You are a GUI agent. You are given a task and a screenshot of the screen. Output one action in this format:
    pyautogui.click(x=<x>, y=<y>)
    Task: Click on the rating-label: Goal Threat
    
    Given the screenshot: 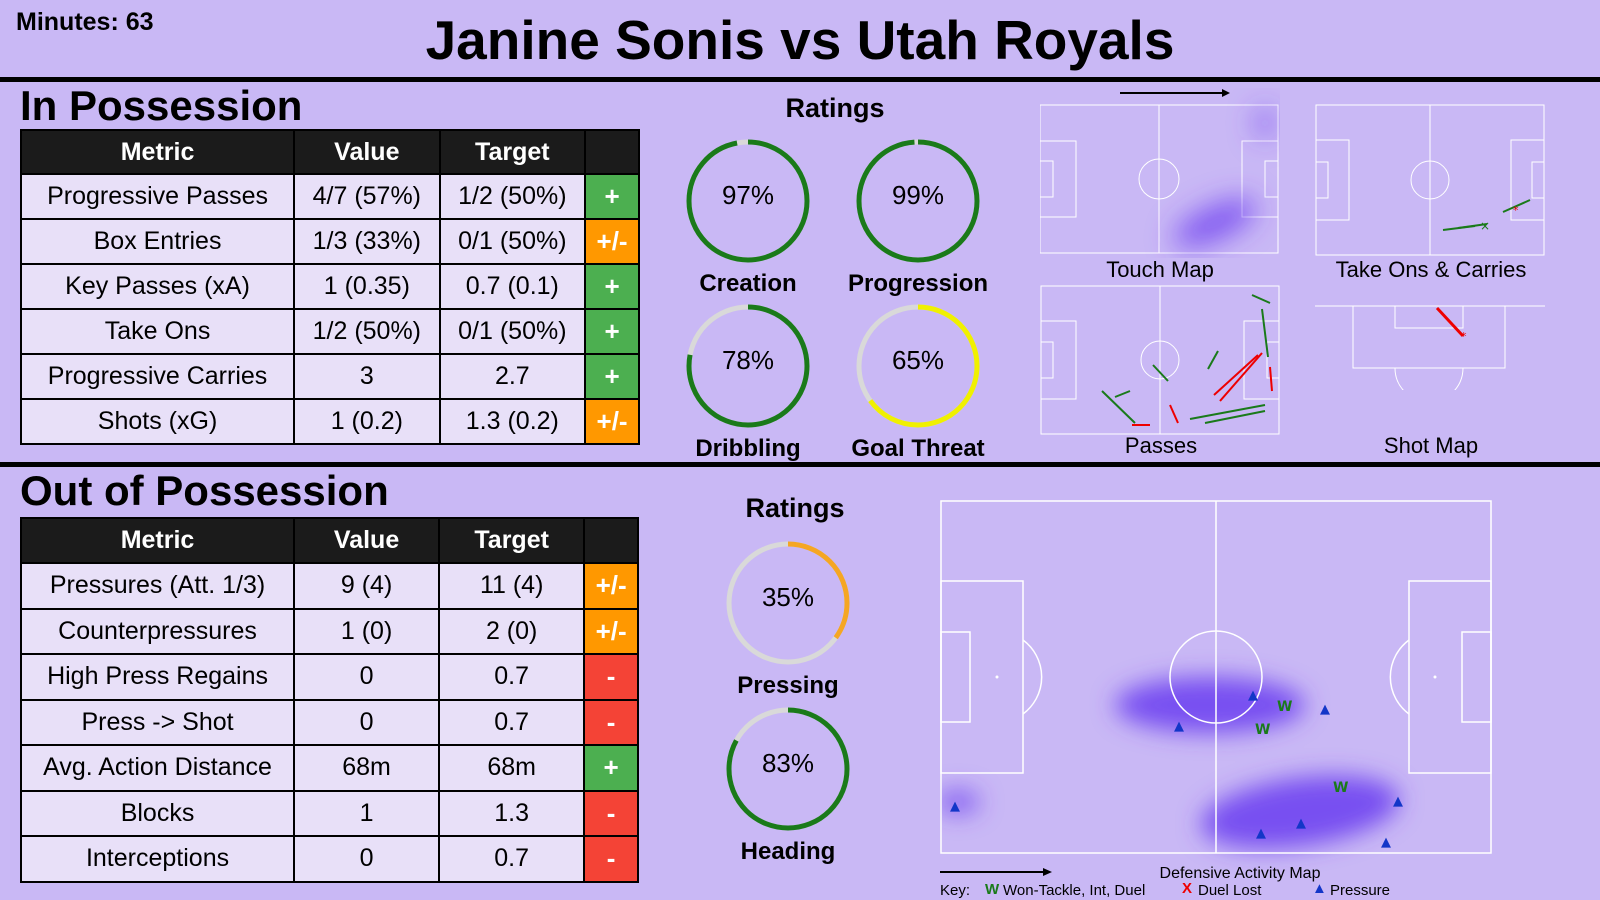 What is the action you would take?
    pyautogui.click(x=918, y=448)
    